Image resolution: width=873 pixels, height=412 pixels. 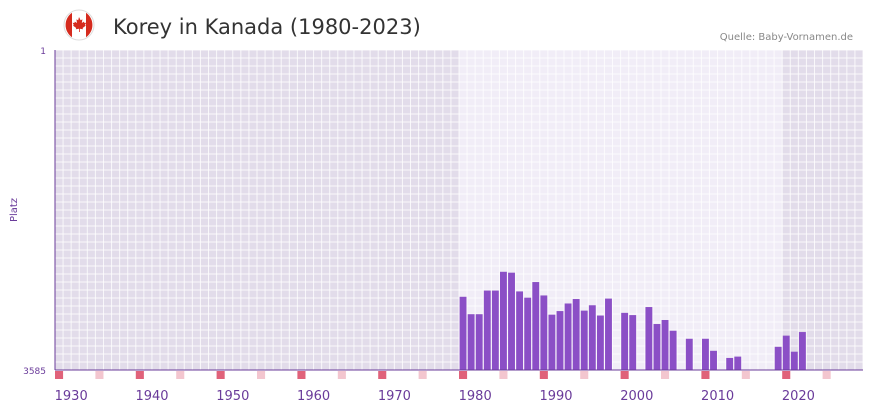 I want to click on bar-2012, so click(x=738, y=363).